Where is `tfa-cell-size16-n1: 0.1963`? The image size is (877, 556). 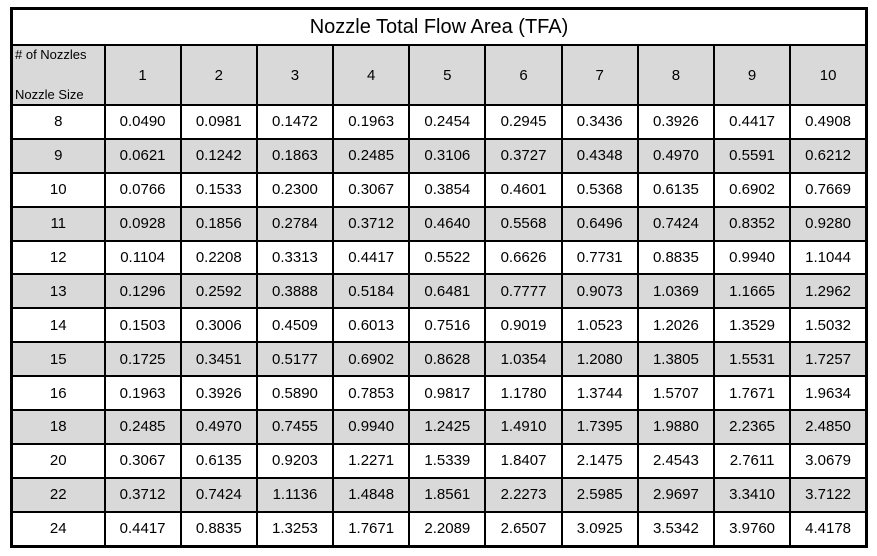 tfa-cell-size16-n1: 0.1963 is located at coordinates (142, 393).